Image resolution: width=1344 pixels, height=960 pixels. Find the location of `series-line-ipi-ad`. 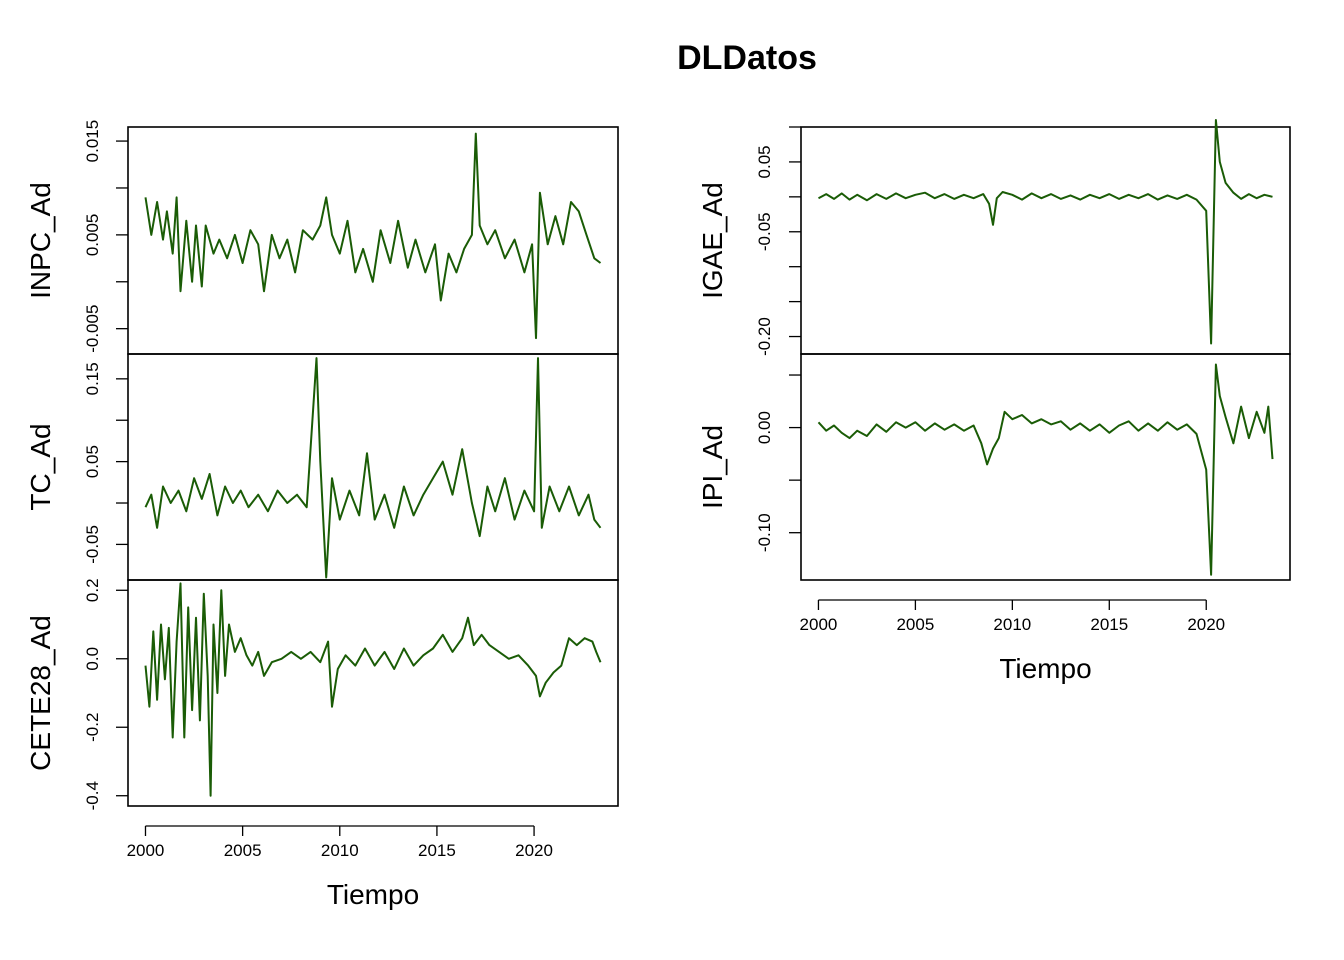

series-line-ipi-ad is located at coordinates (1045, 469).